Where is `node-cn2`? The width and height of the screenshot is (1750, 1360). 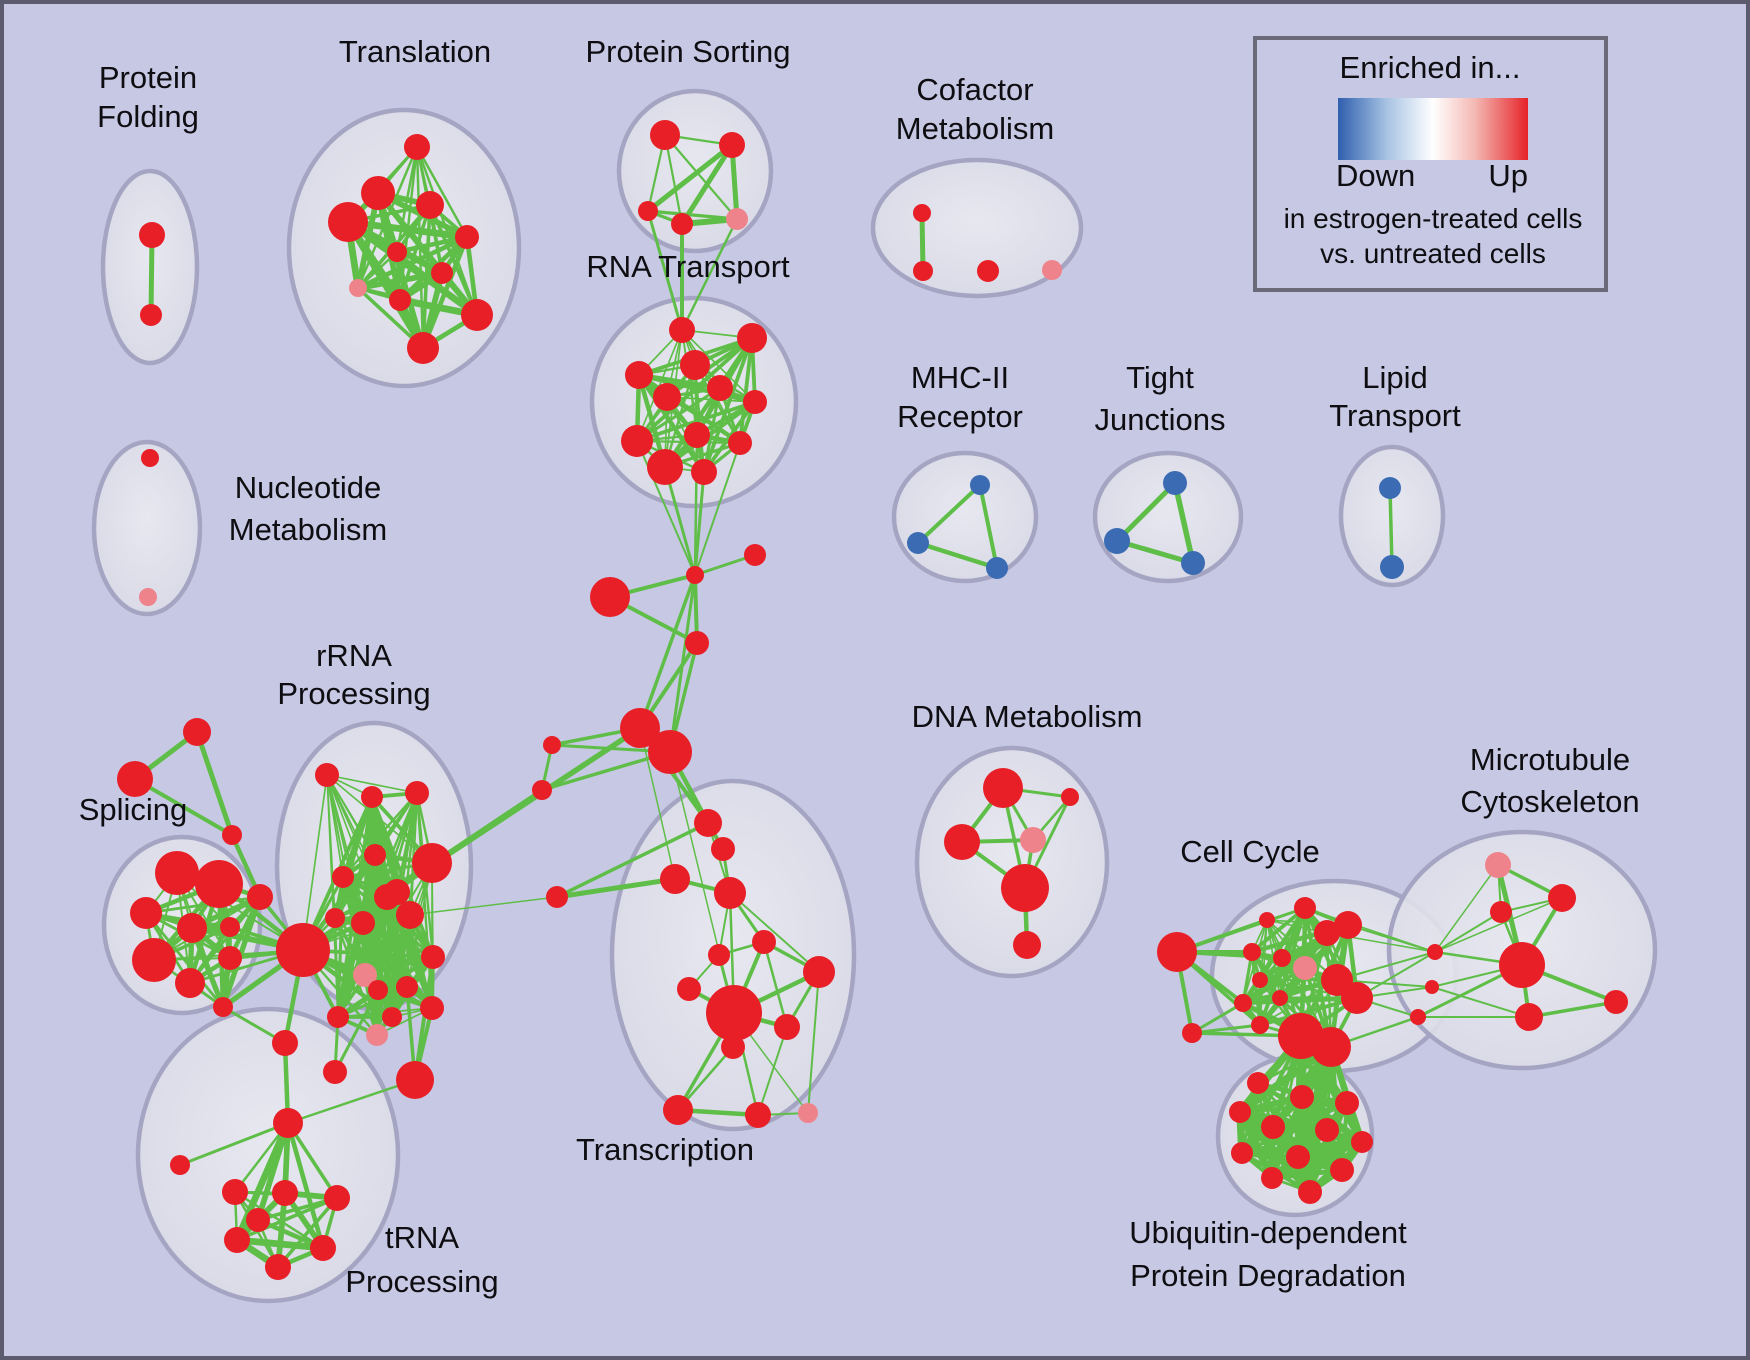 node-cn2 is located at coordinates (1432, 987).